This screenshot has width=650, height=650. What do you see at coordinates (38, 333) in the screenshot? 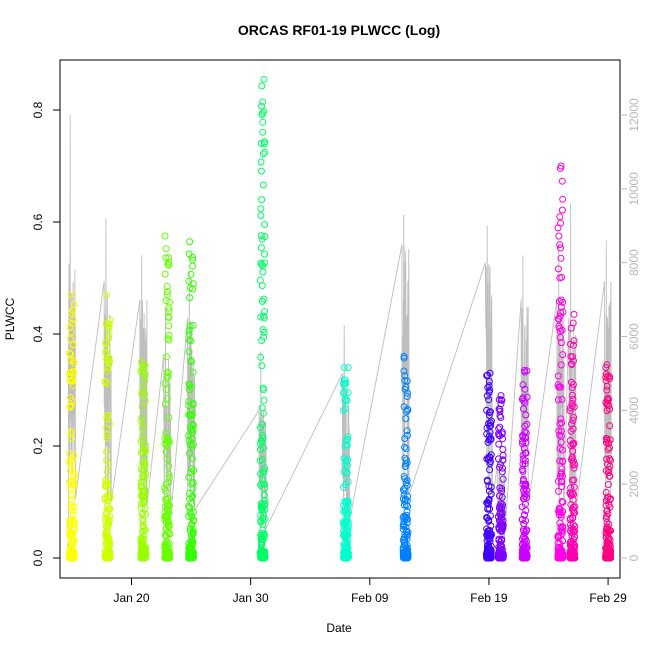
I see `y-tick-label: 0.4` at bounding box center [38, 333].